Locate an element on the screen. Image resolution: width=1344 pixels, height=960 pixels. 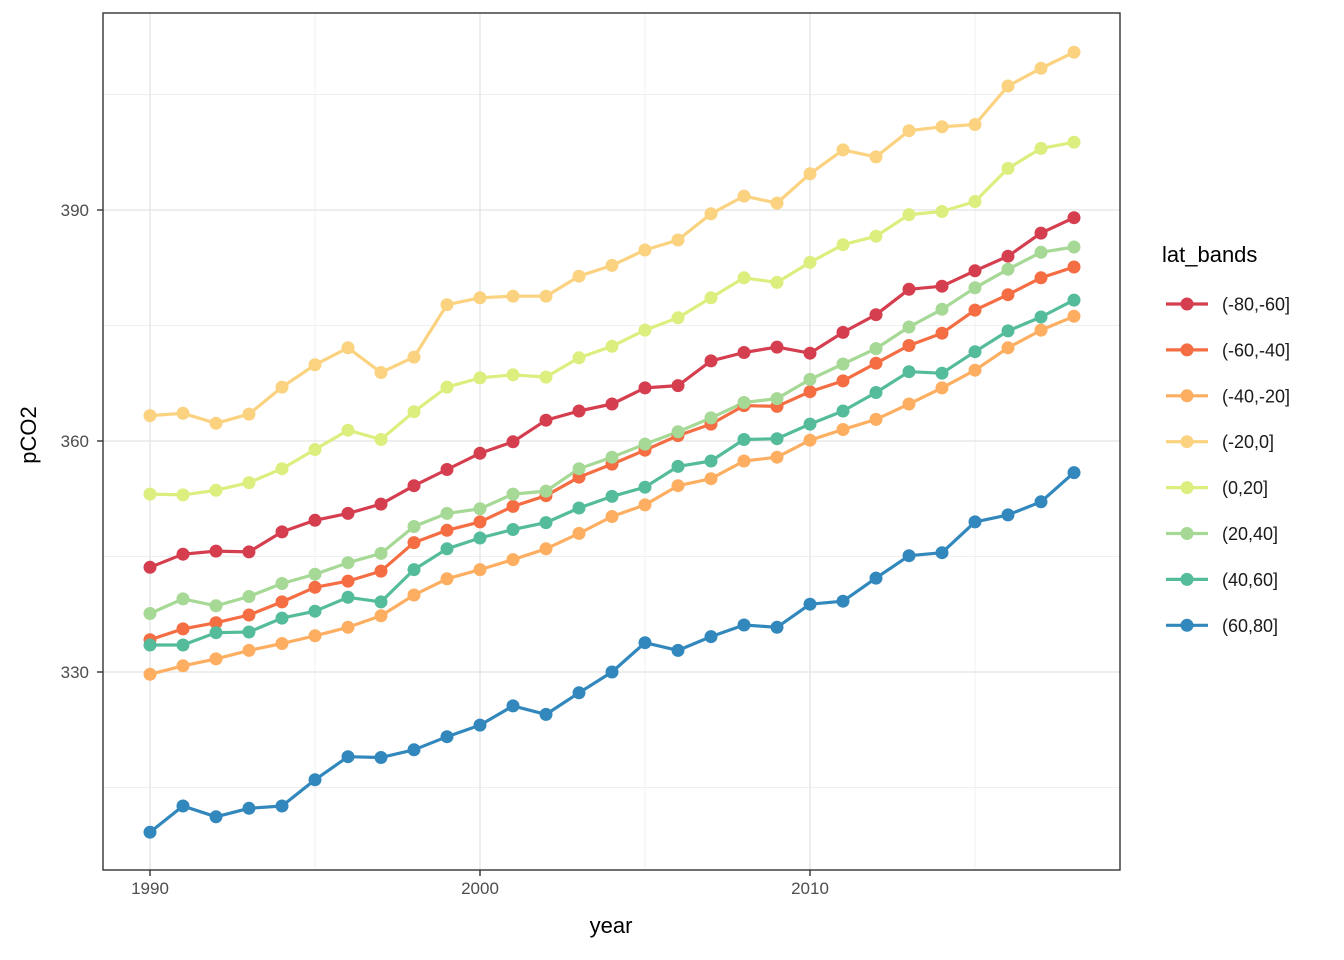
legend-entry: (0,20] is located at coordinates (1217, 488).